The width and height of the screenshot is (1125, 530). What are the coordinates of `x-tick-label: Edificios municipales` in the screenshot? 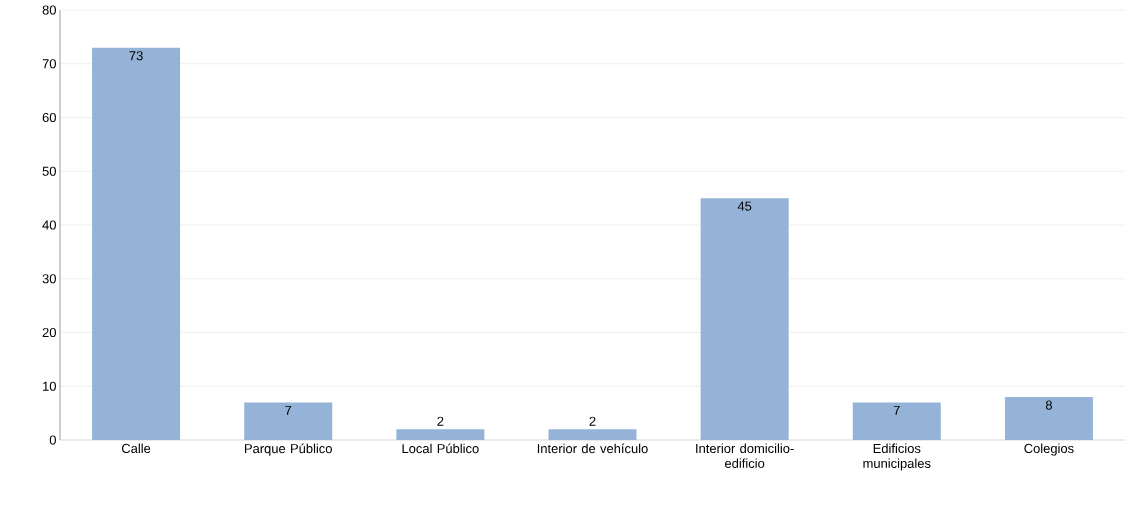 It's located at (897, 457).